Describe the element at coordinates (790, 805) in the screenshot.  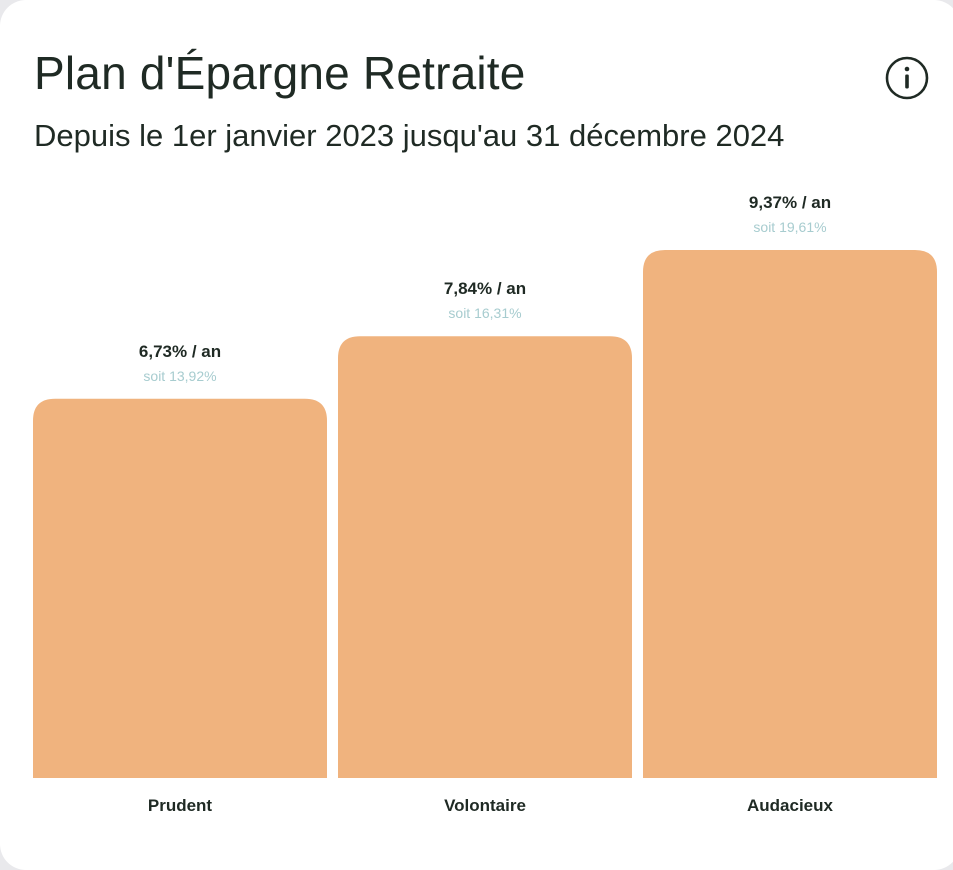
I see `category-label: Audacieux` at that location.